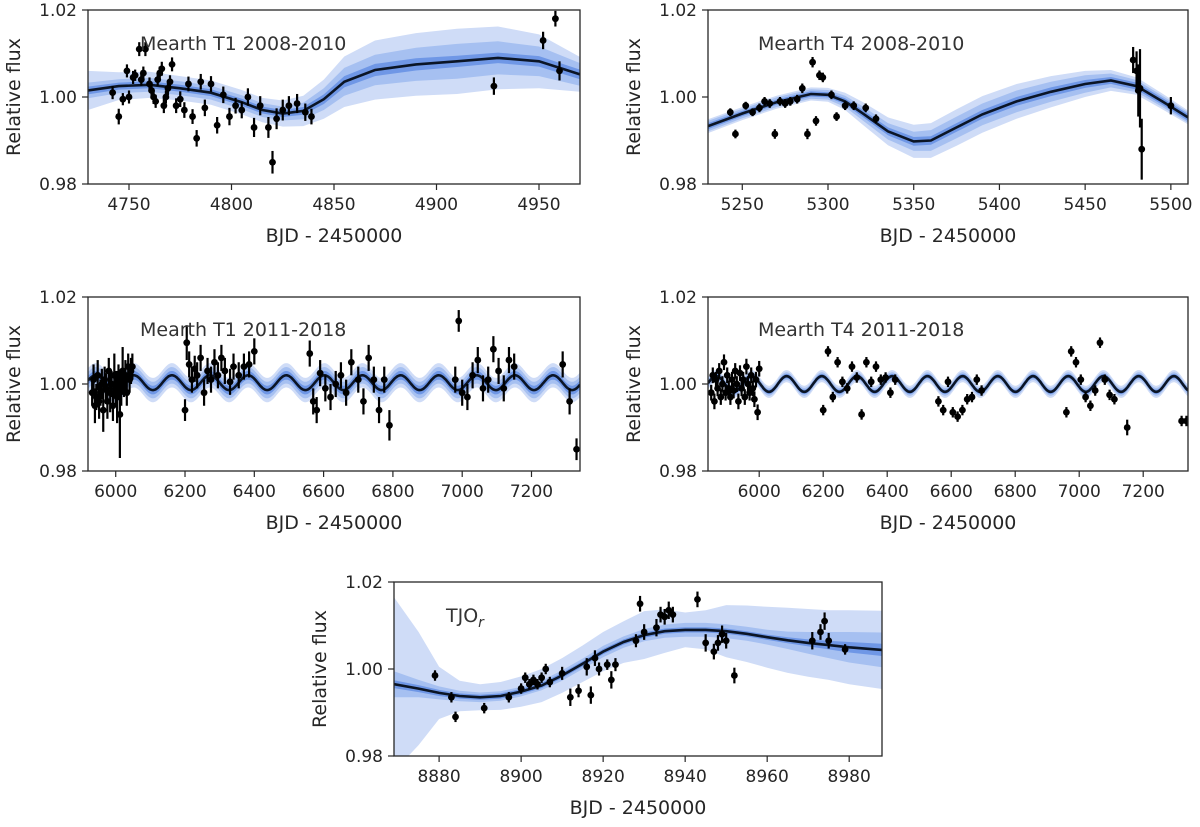 This screenshot has width=1200, height=827. Describe the element at coordinates (243, 44) in the screenshot. I see `panel-title: Mearth T1 2008-2010` at that location.